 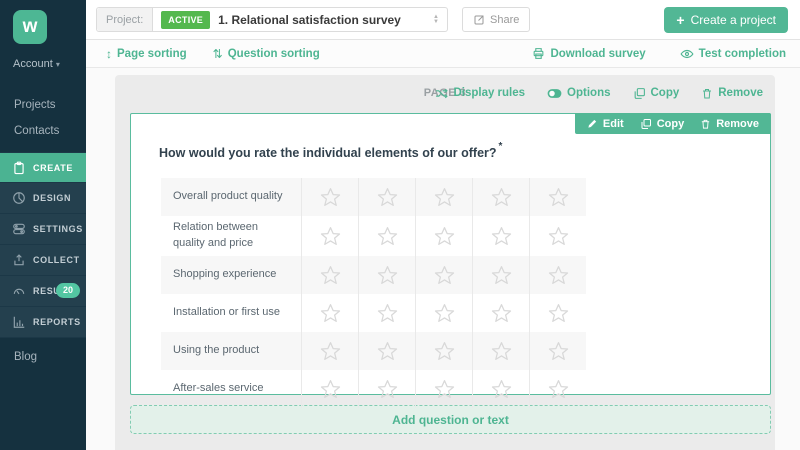 What do you see at coordinates (732, 93) in the screenshot?
I see `remove-page-button: Remove` at bounding box center [732, 93].